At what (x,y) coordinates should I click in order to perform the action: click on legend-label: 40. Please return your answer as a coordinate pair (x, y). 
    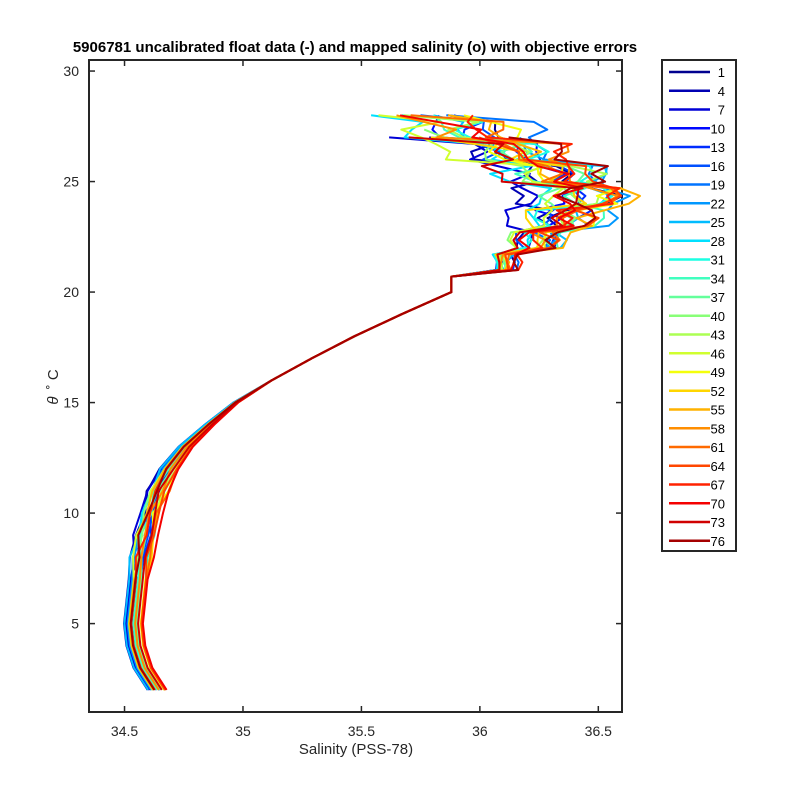
    Looking at the image, I should click on (718, 316).